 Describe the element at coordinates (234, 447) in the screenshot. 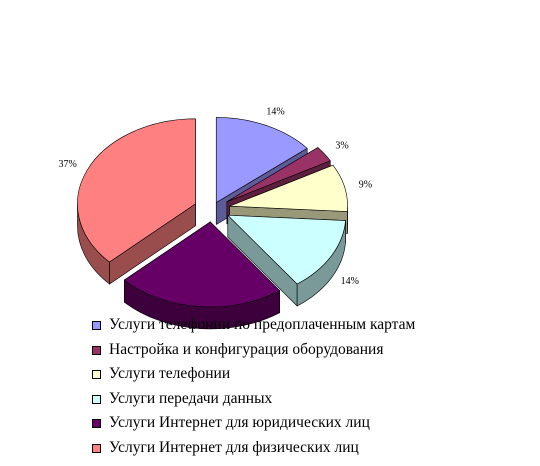

I see `legend-label: Услуги Интернет для физических лиц` at that location.